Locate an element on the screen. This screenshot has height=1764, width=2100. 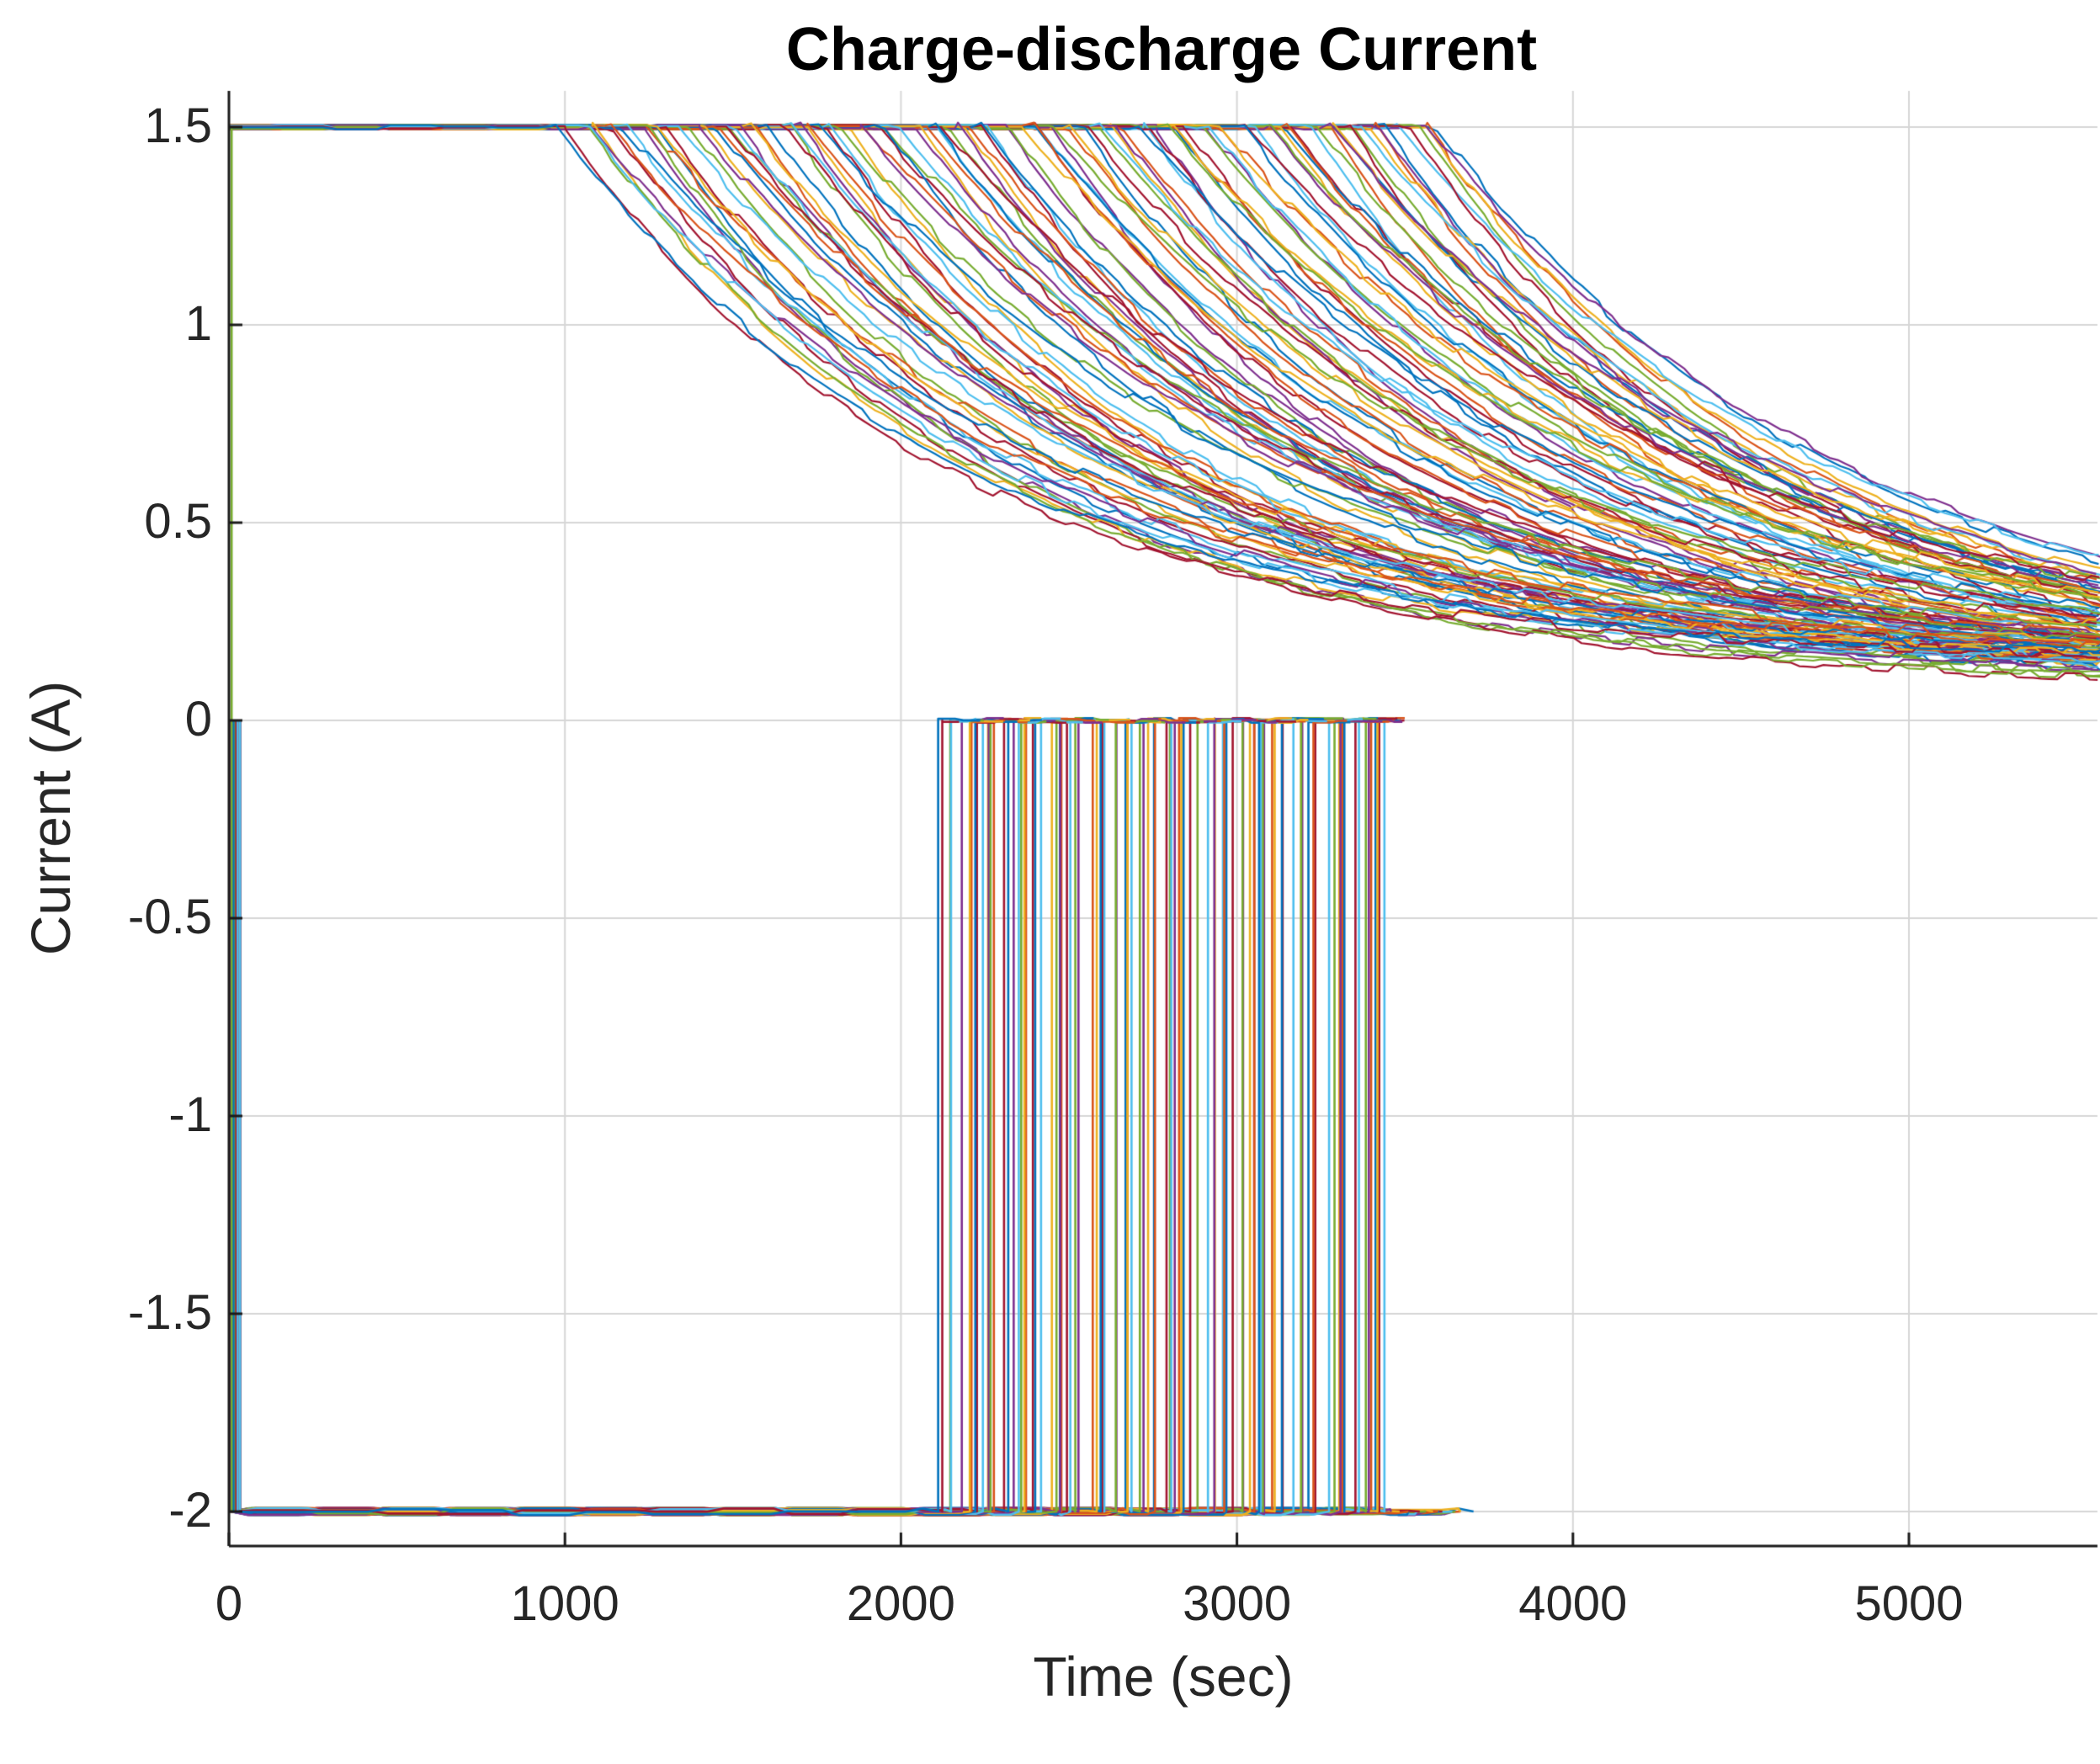
y-tick-label: -1 is located at coordinates (190, 1115).